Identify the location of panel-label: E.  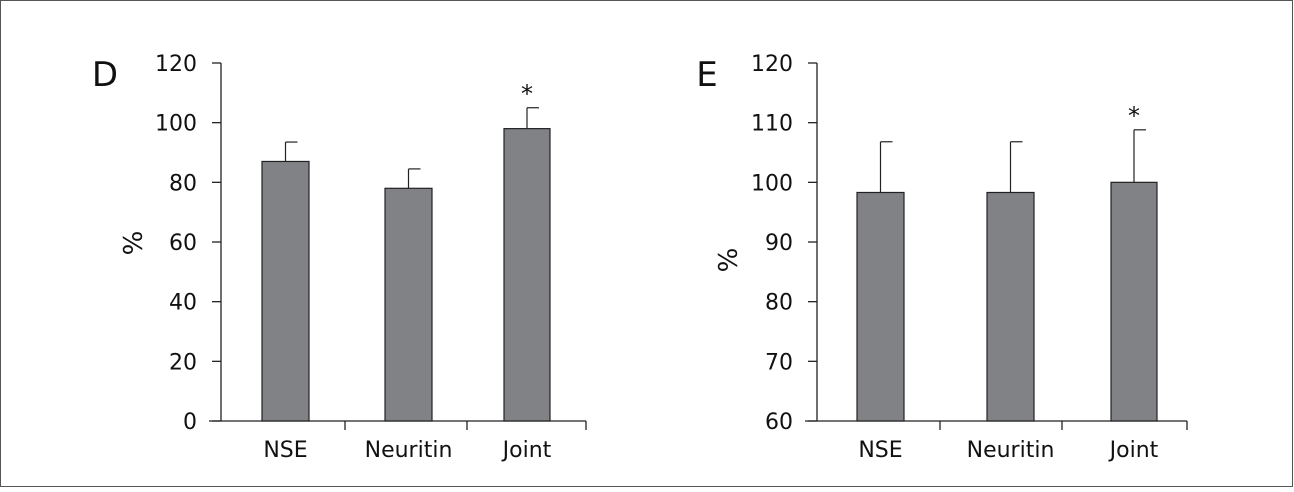
(706, 75).